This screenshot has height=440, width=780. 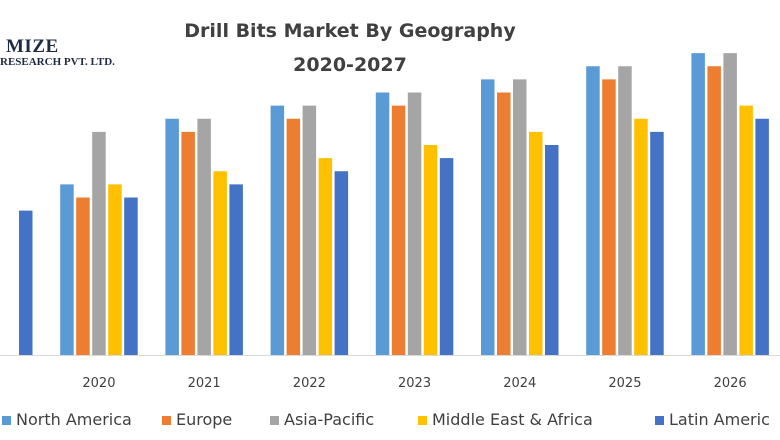 What do you see at coordinates (204, 236) in the screenshot?
I see `bar-asia-pacific-2021` at bounding box center [204, 236].